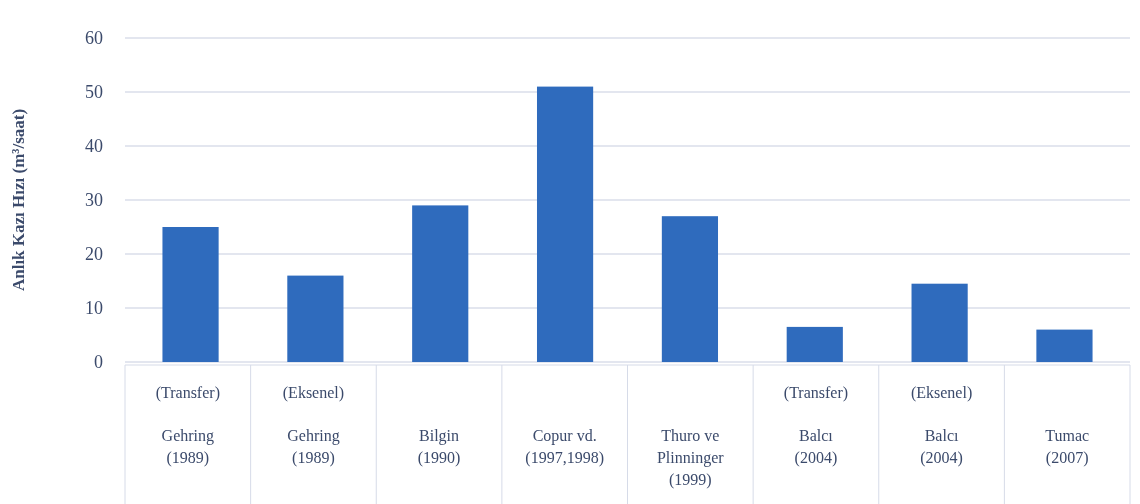  I want to click on category-label: (Transfer) Balcı (2004), so click(816, 425).